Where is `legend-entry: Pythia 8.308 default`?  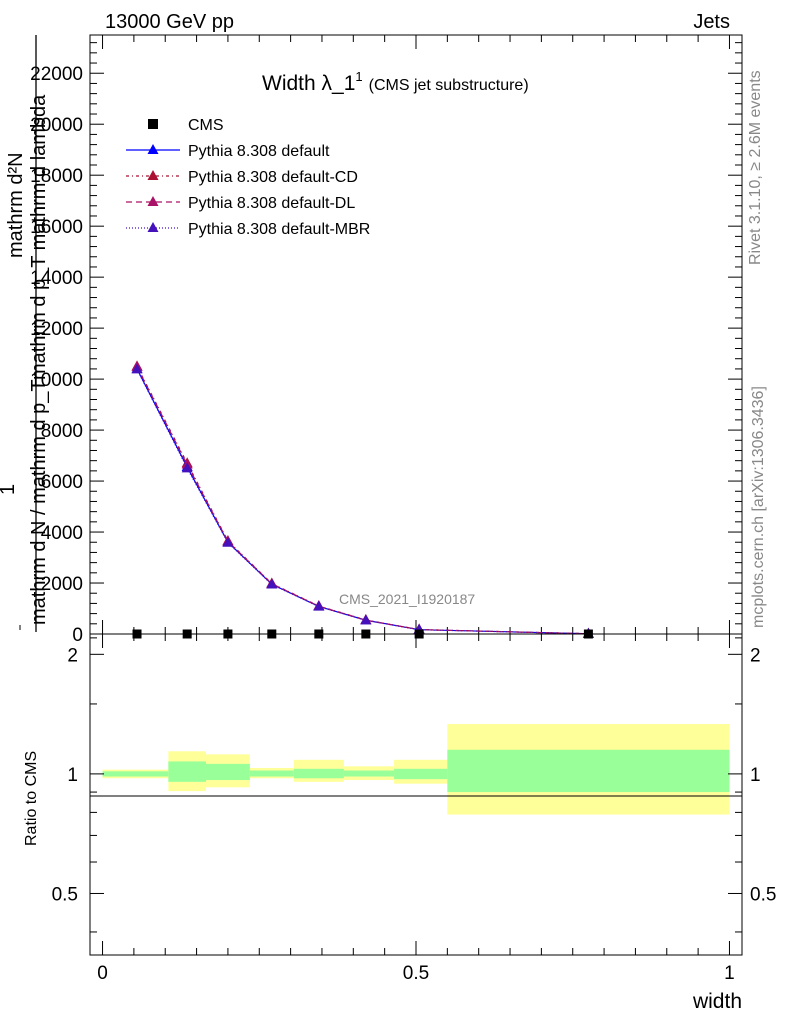 legend-entry: Pythia 8.308 default is located at coordinates (259, 151).